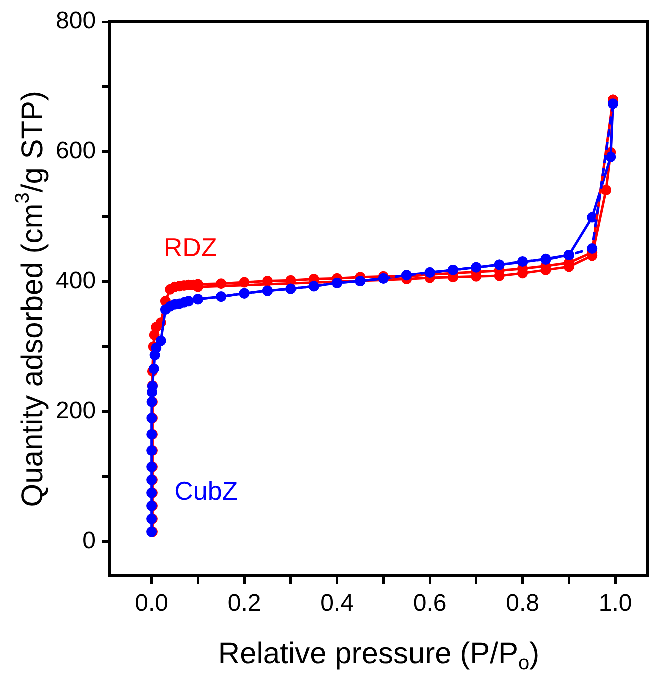  What do you see at coordinates (337, 604) in the screenshot?
I see `x-tick-label: 0.4` at bounding box center [337, 604].